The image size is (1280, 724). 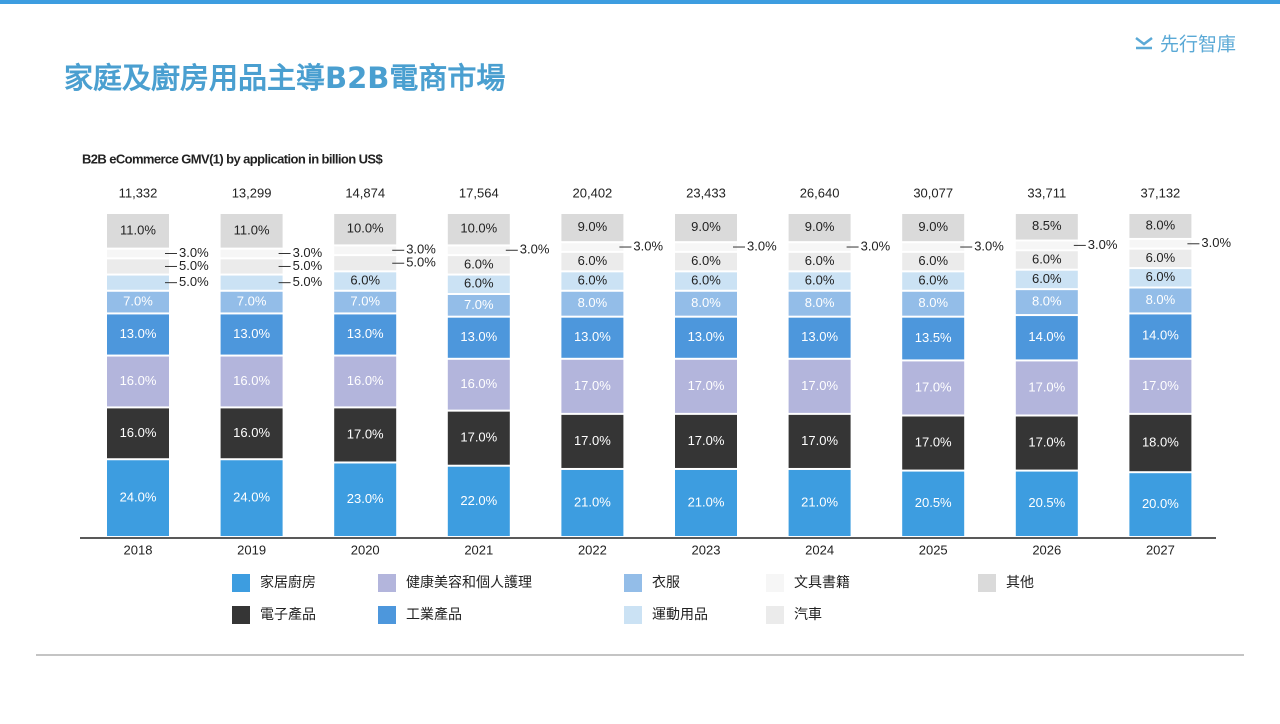 What do you see at coordinates (592, 501) in the screenshot?
I see `segment-label: 21.0%` at bounding box center [592, 501].